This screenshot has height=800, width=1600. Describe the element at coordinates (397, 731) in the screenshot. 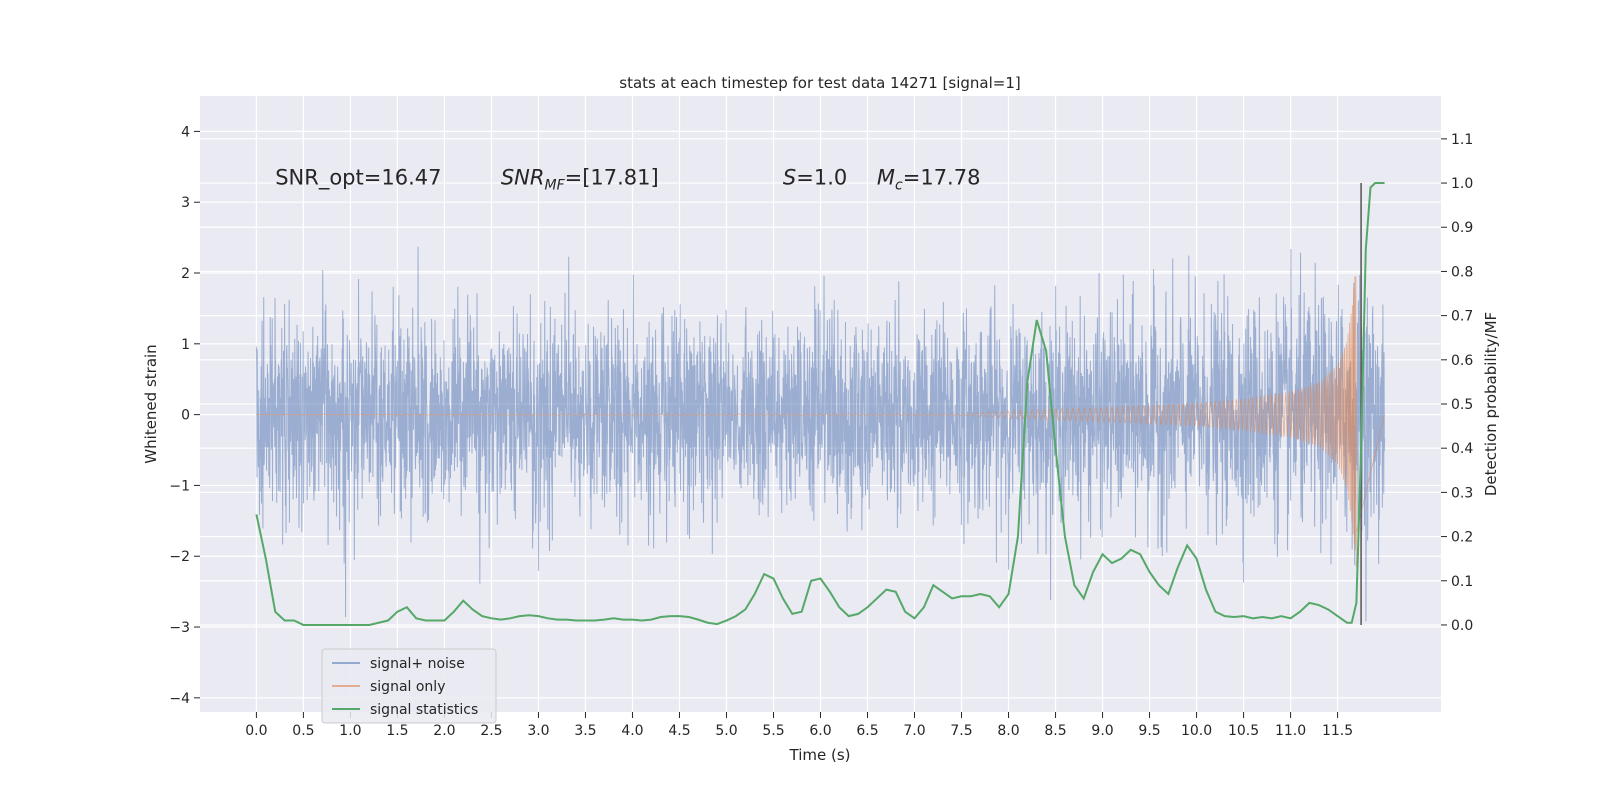

I see `x-tick-label: 1.5` at that location.